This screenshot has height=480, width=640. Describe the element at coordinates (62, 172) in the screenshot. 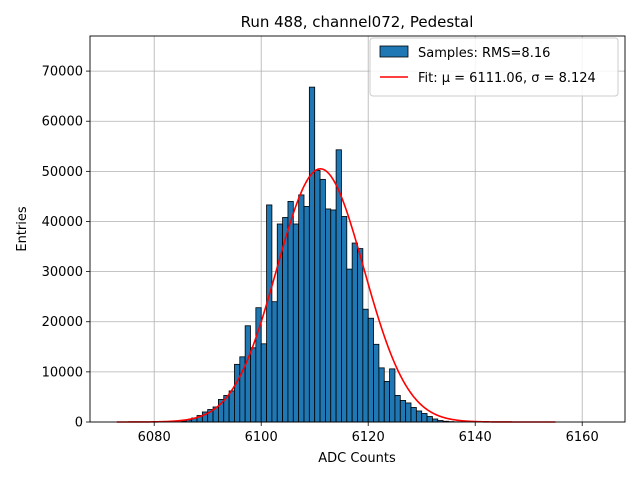

I see `y-tick-label: 50000` at that location.